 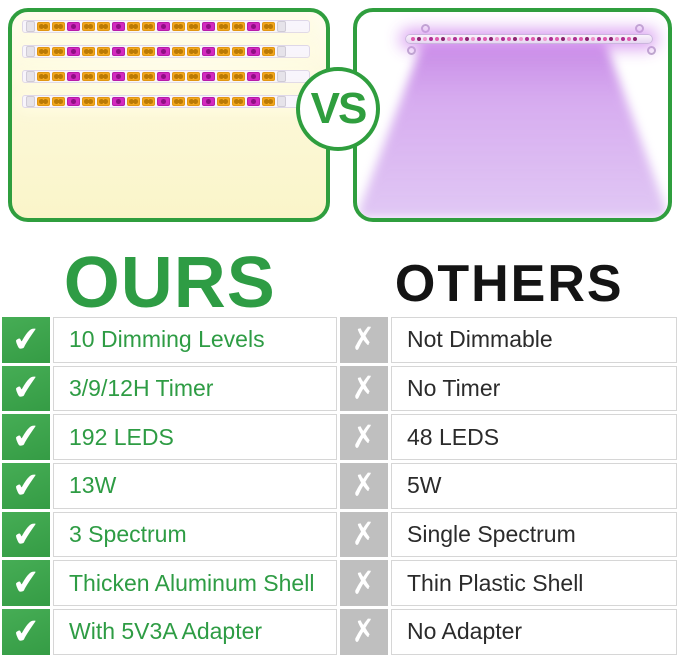 What do you see at coordinates (195, 388) in the screenshot?
I see `ours-feature: 3/9/12H Timer` at bounding box center [195, 388].